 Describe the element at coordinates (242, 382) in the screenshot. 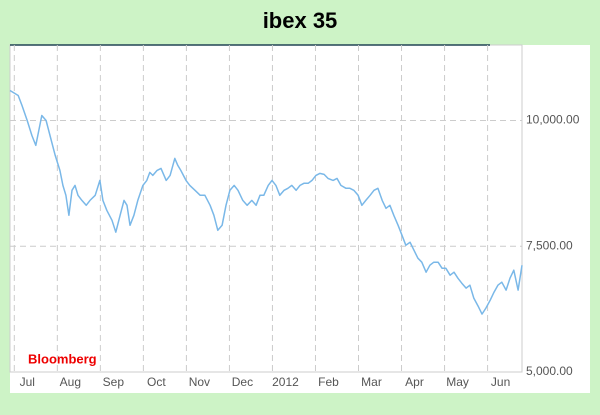

I see `x-tick-label: Dec` at that location.